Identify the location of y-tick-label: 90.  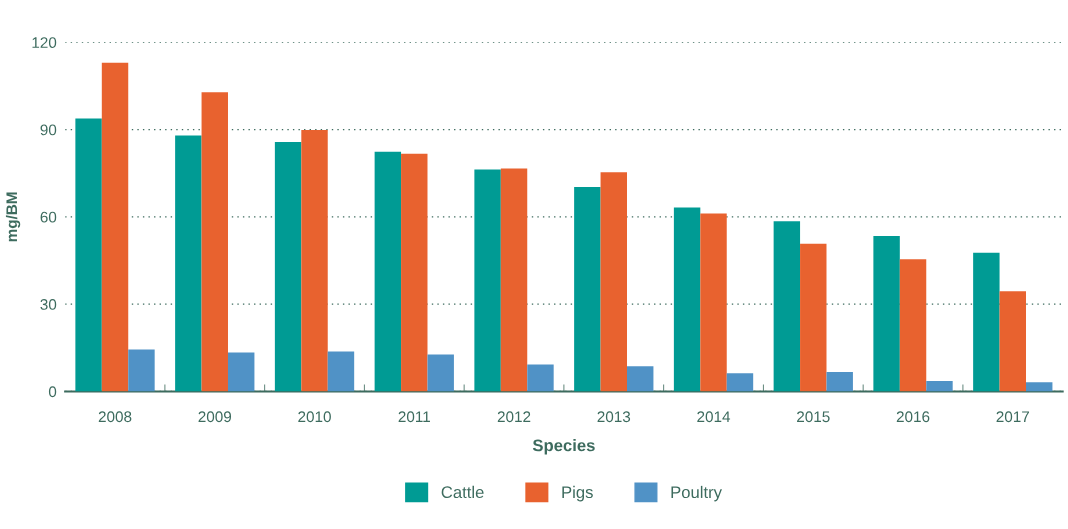
(48, 130).